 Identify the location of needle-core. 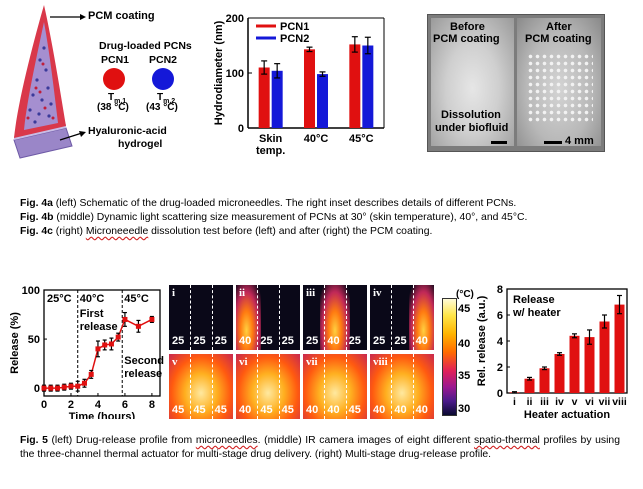
(41, 76).